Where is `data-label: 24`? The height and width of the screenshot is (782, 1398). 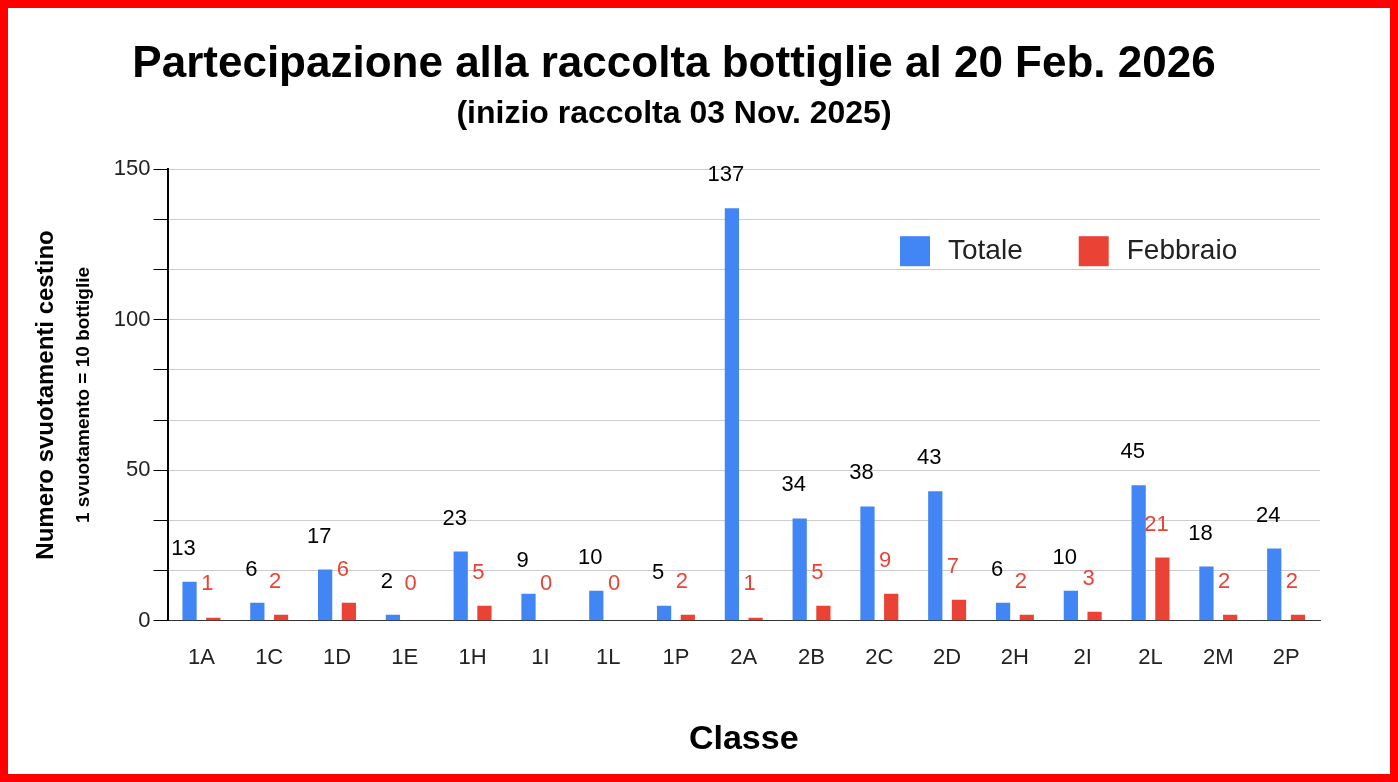
data-label: 24 is located at coordinates (1268, 514).